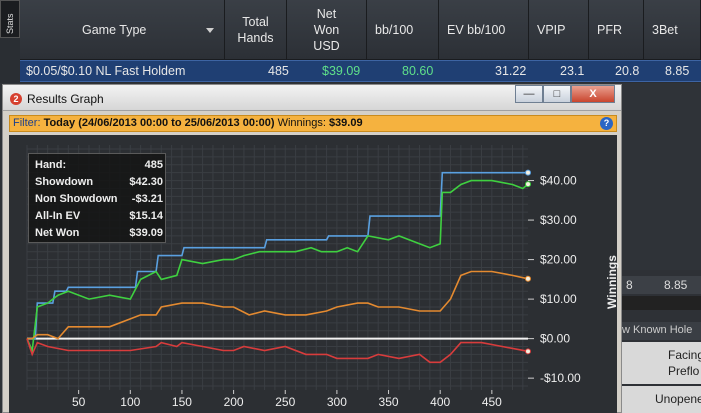 The width and height of the screenshot is (701, 413). I want to click on info-row-allin-ev: All-In EV $15.14, so click(99, 216).